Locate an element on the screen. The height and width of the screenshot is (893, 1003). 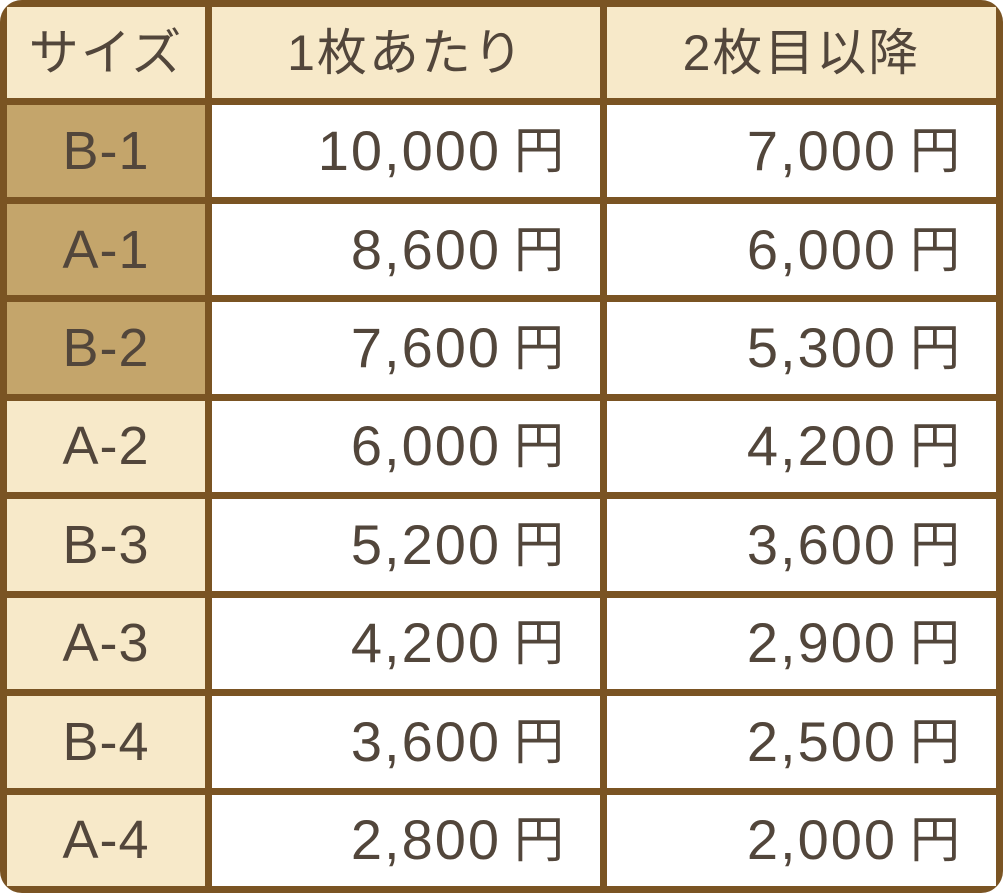
size-cell: A-4 is located at coordinates (106, 840).